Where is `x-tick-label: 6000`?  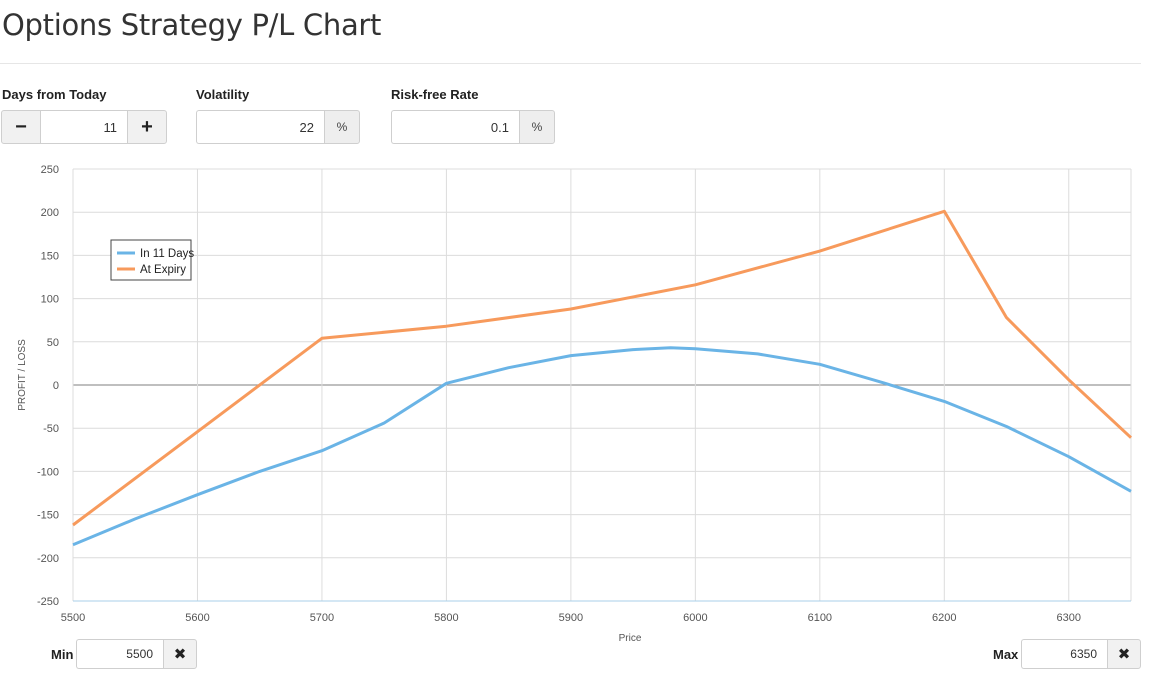
x-tick-label: 6000 is located at coordinates (695, 618).